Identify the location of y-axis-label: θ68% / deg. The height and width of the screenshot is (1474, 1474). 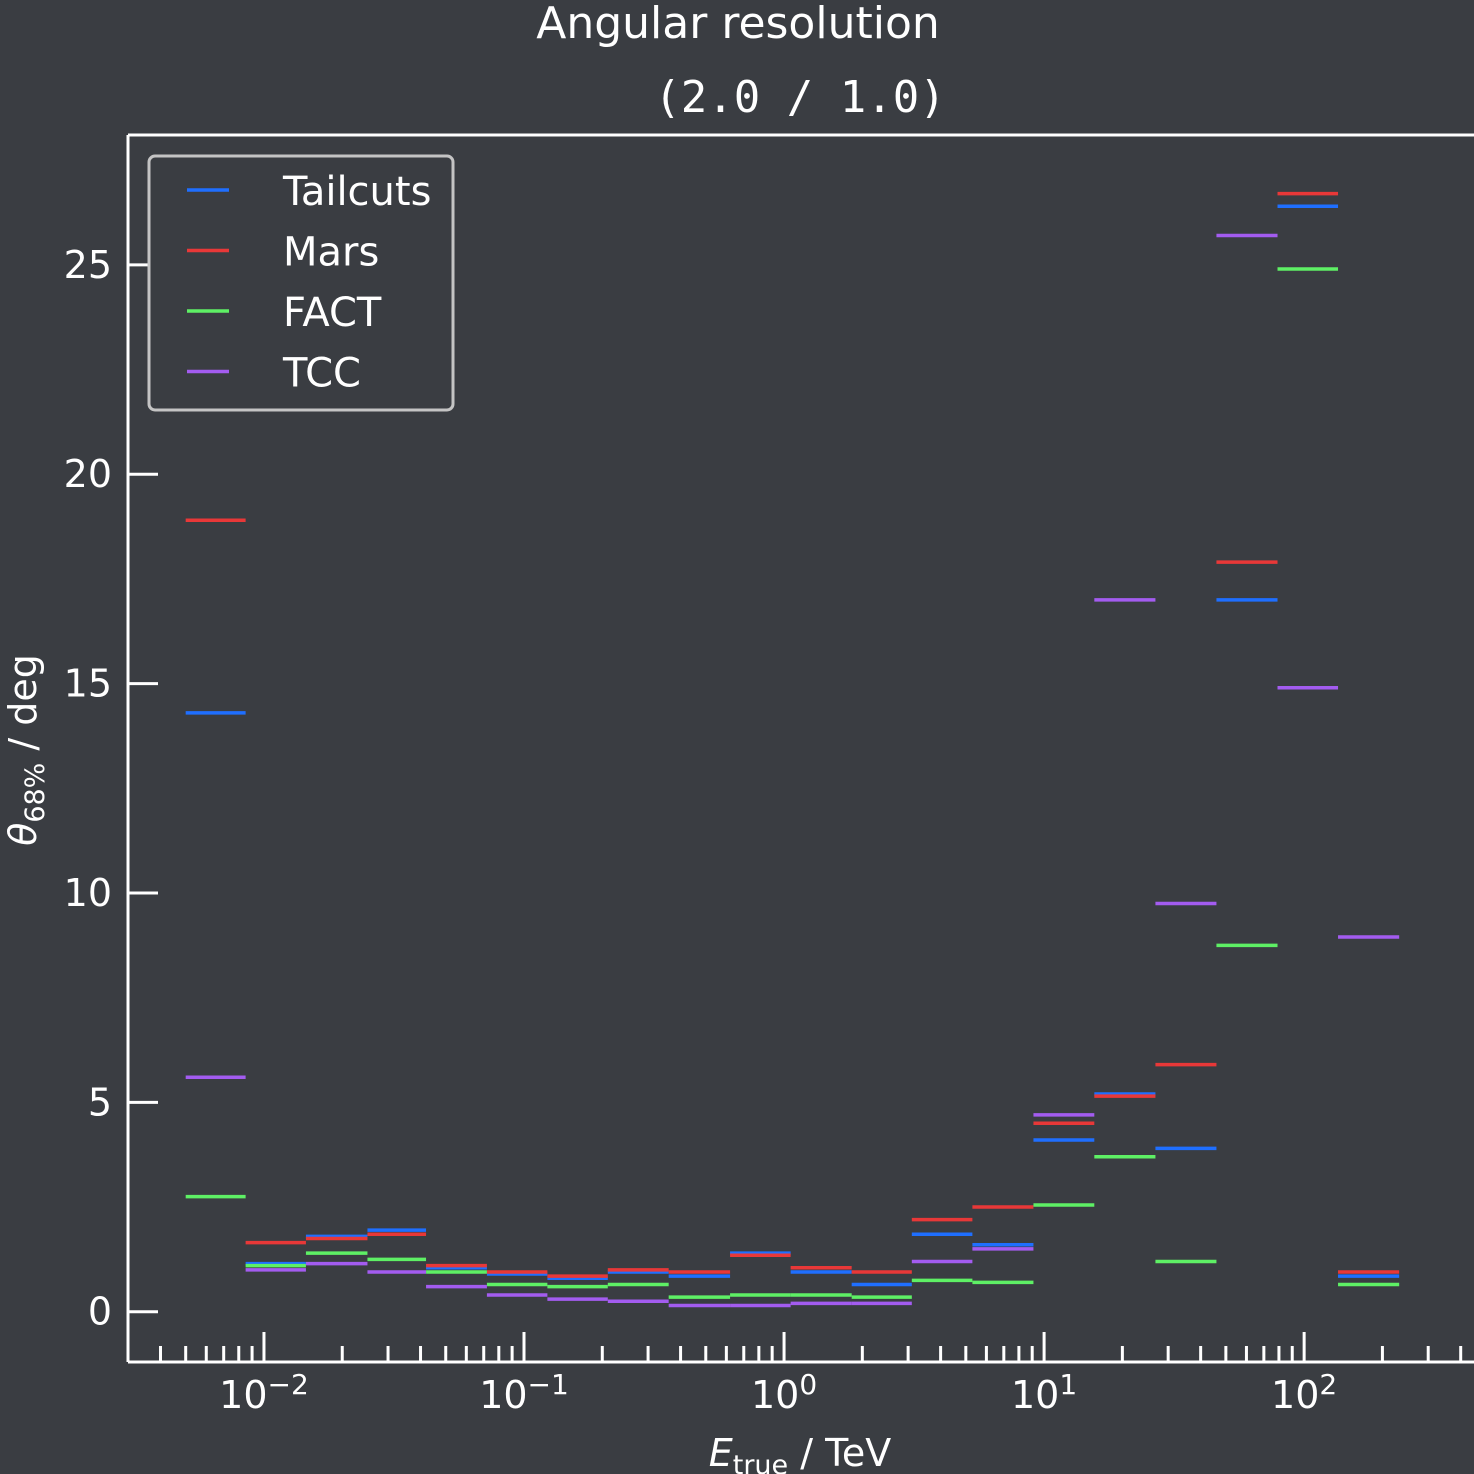
(26, 750).